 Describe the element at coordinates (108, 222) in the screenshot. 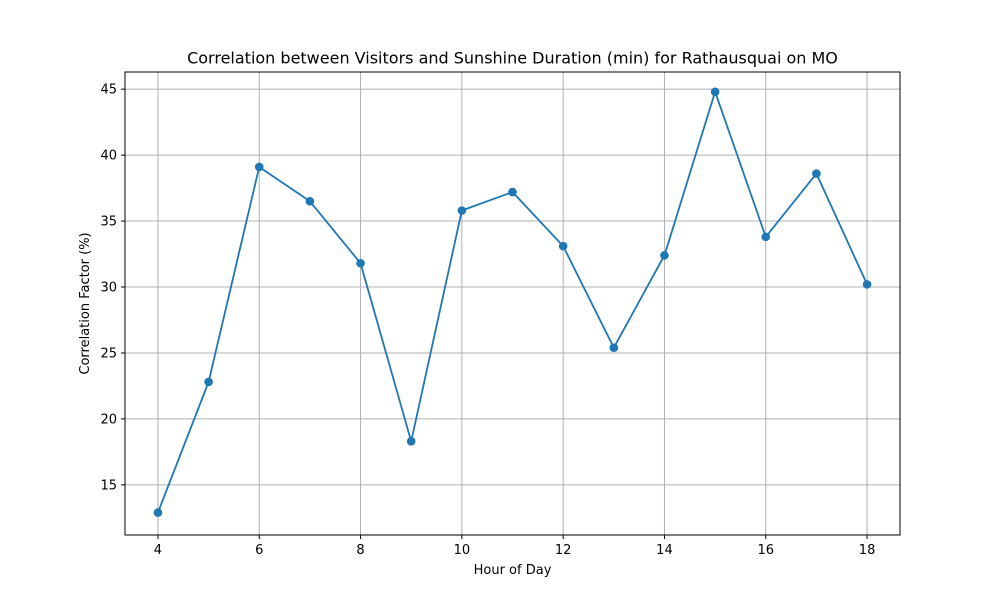

I see `y-tick-label: 35` at that location.